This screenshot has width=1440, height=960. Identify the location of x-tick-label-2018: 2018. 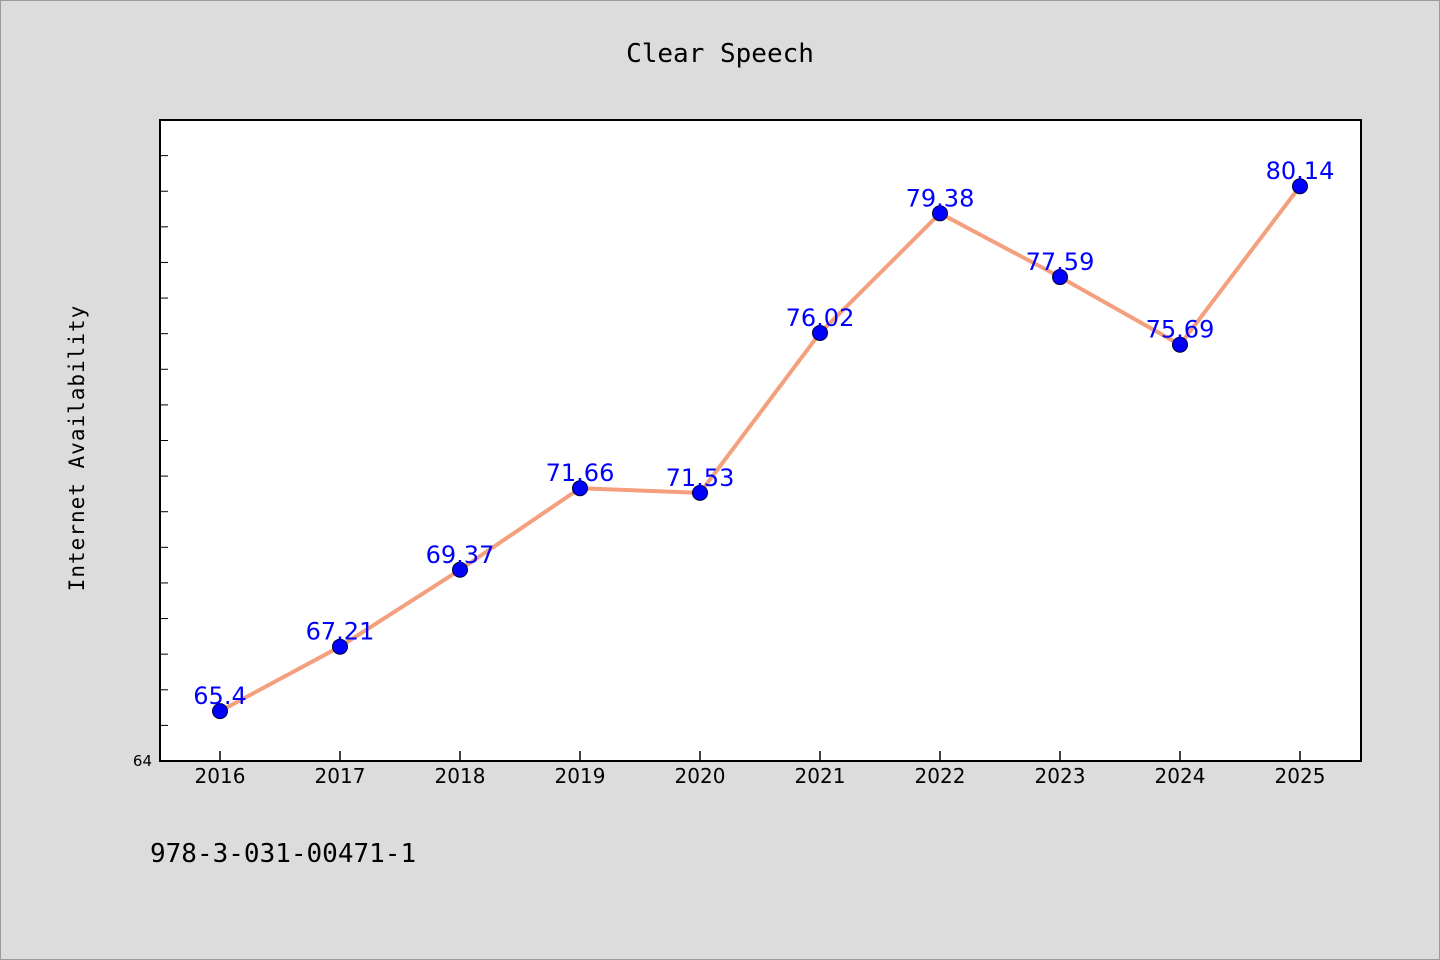
(460, 776).